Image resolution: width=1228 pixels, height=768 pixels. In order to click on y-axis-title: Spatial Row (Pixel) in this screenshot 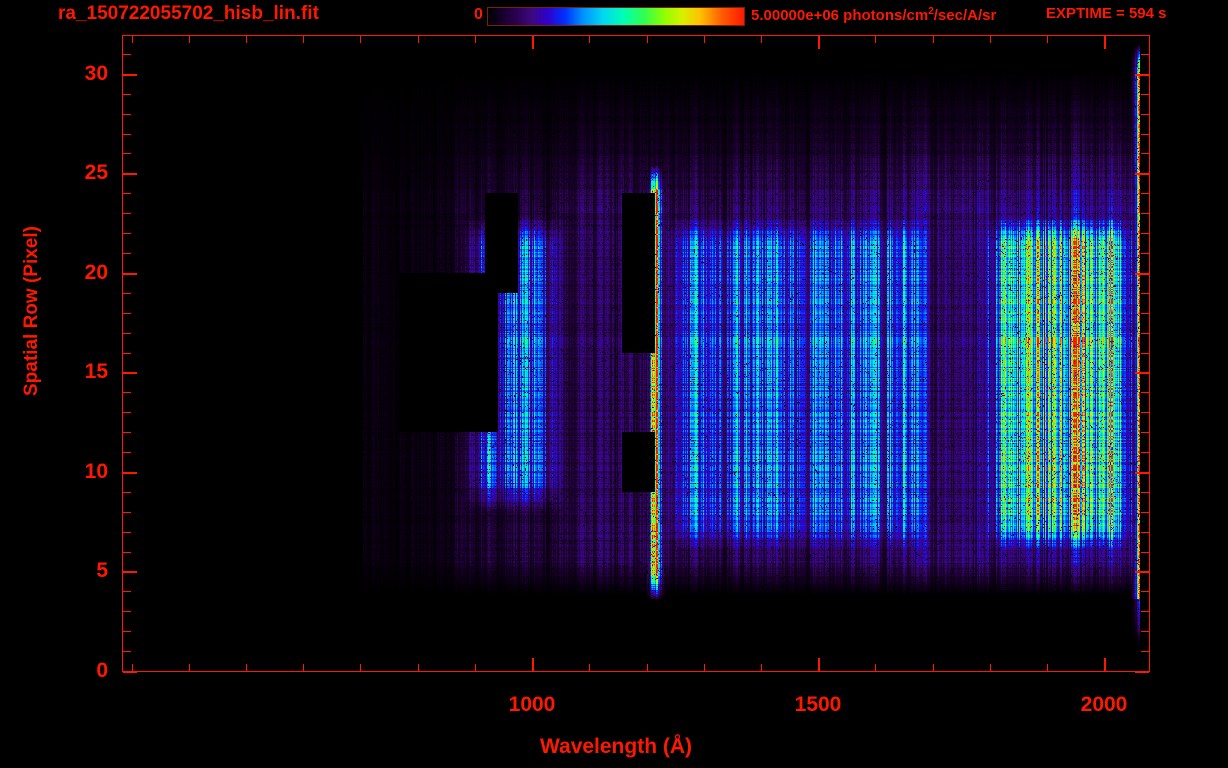, I will do `click(31, 311)`.